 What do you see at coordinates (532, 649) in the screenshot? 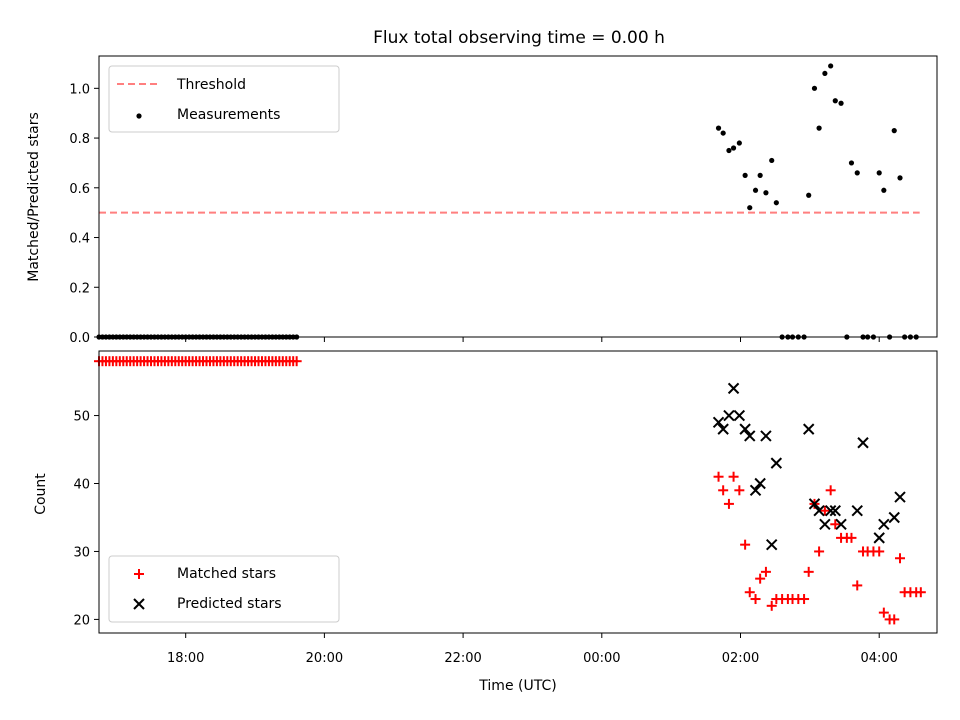
I see `count-x-ticks: 18:00 20:00 22:00 00:00 02:00 04:00` at bounding box center [532, 649].